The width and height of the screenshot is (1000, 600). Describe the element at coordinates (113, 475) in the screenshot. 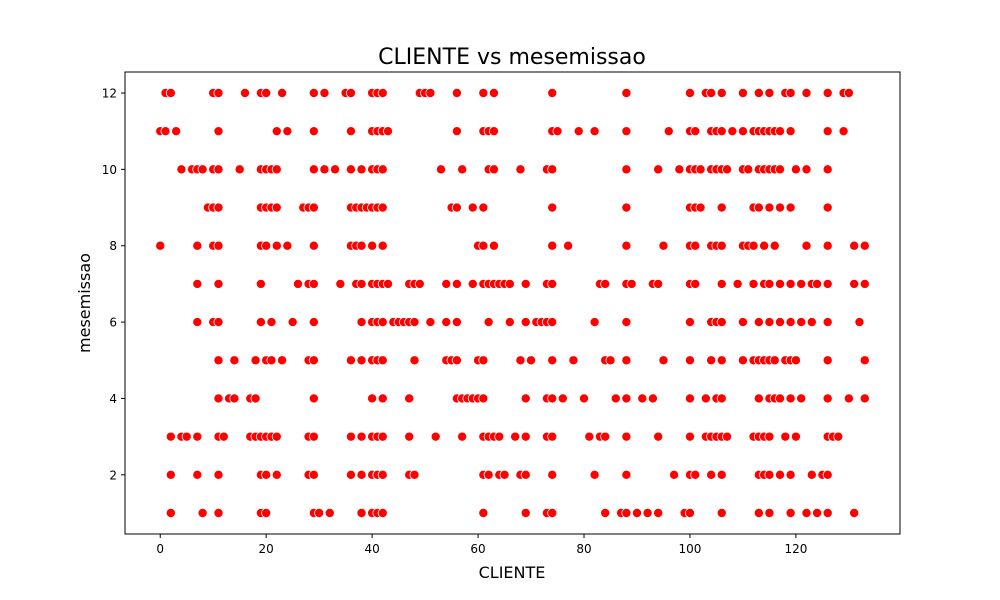

I see `y-tick-label: 2` at that location.